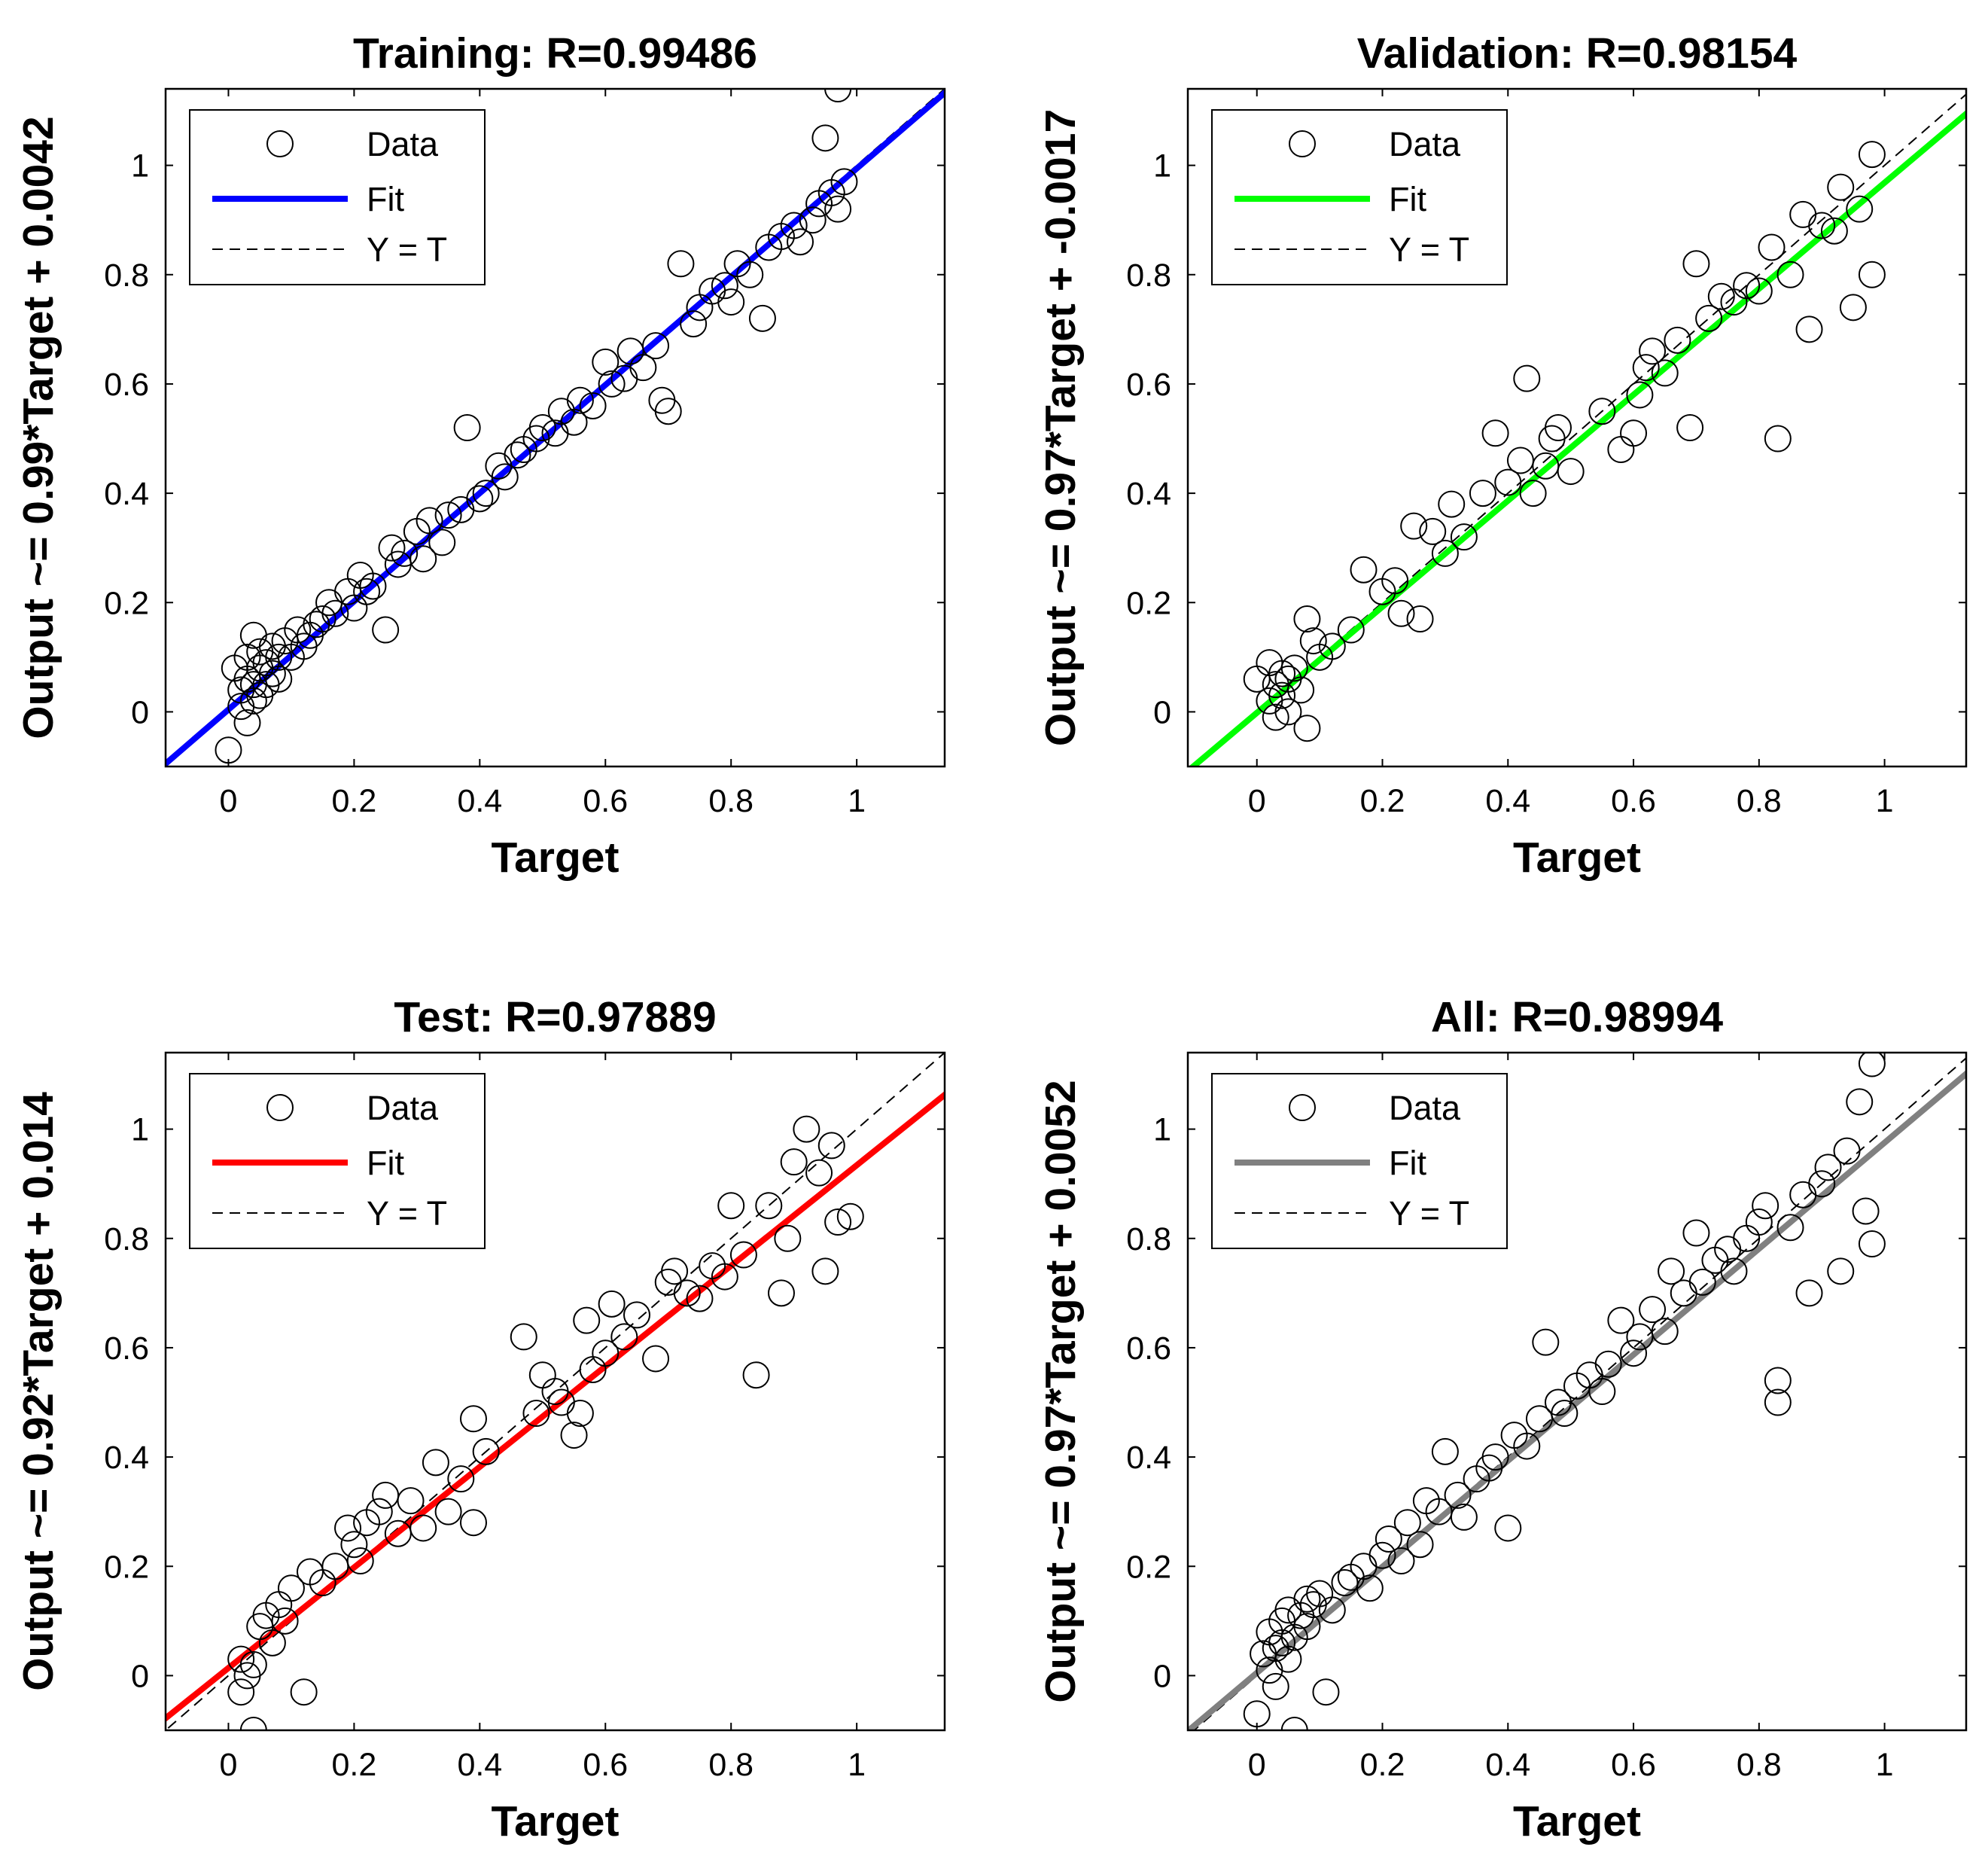 This screenshot has height=1853, width=1988. Describe the element at coordinates (407, 1213) in the screenshot. I see `test-legend-entry: Y = T` at that location.